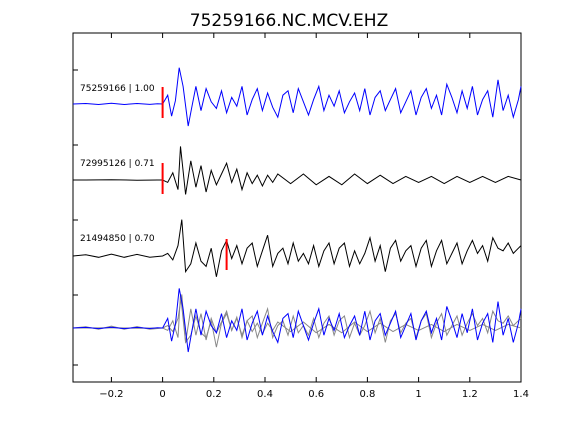 Image resolution: width=576 pixels, height=437 pixels. What do you see at coordinates (117, 89) in the screenshot?
I see `trace-1-label: 75259166 | 1.00` at bounding box center [117, 89].